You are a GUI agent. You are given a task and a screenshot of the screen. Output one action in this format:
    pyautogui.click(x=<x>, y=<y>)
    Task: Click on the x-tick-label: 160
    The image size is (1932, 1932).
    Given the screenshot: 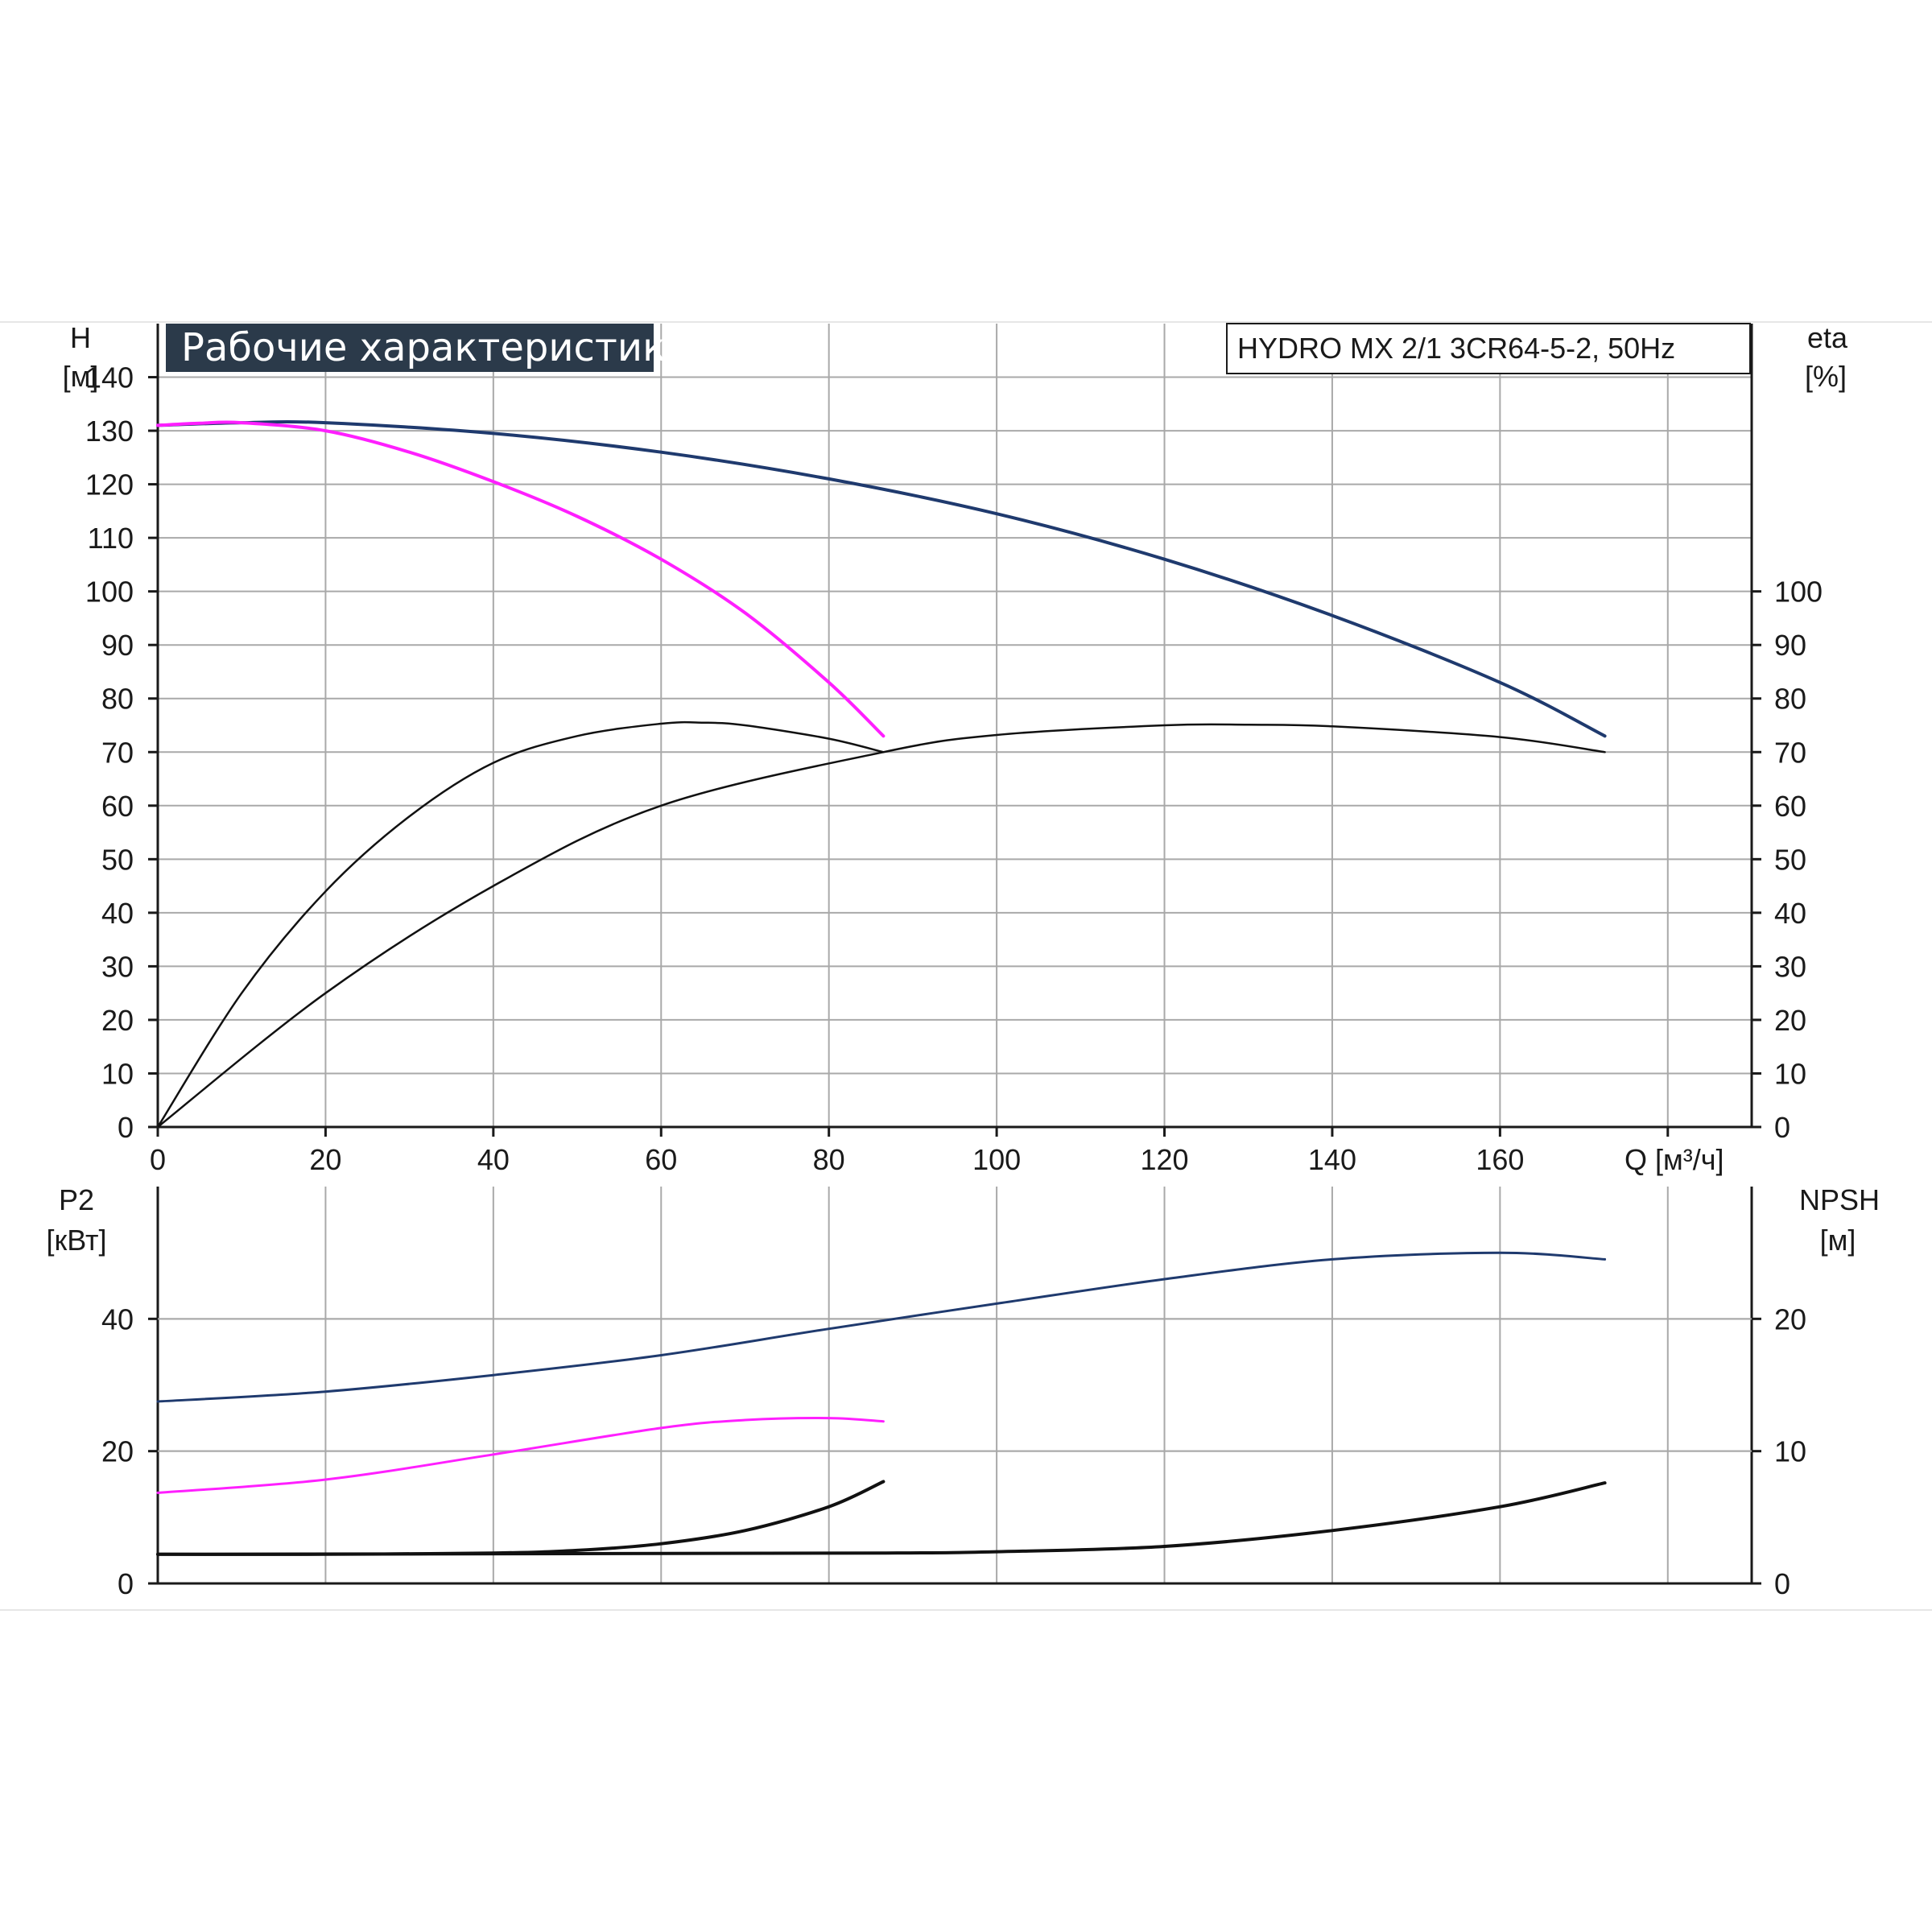 What is the action you would take?
    pyautogui.click(x=1500, y=1159)
    